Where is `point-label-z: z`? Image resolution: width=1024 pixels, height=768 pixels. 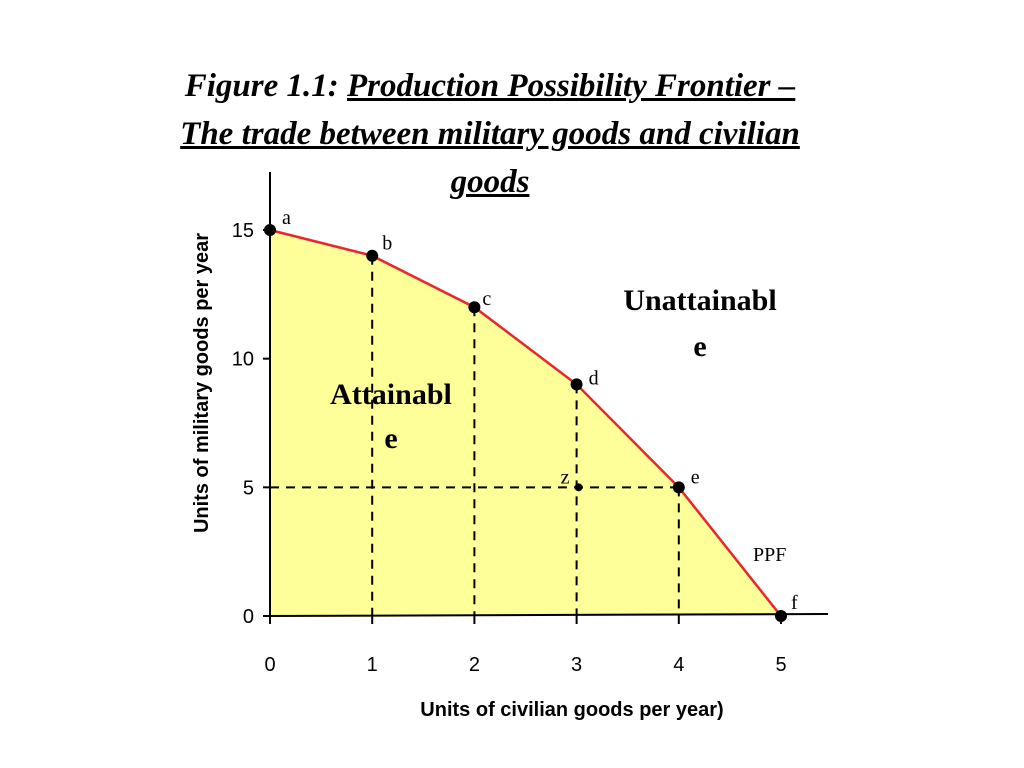
point-label-z: z is located at coordinates (565, 477).